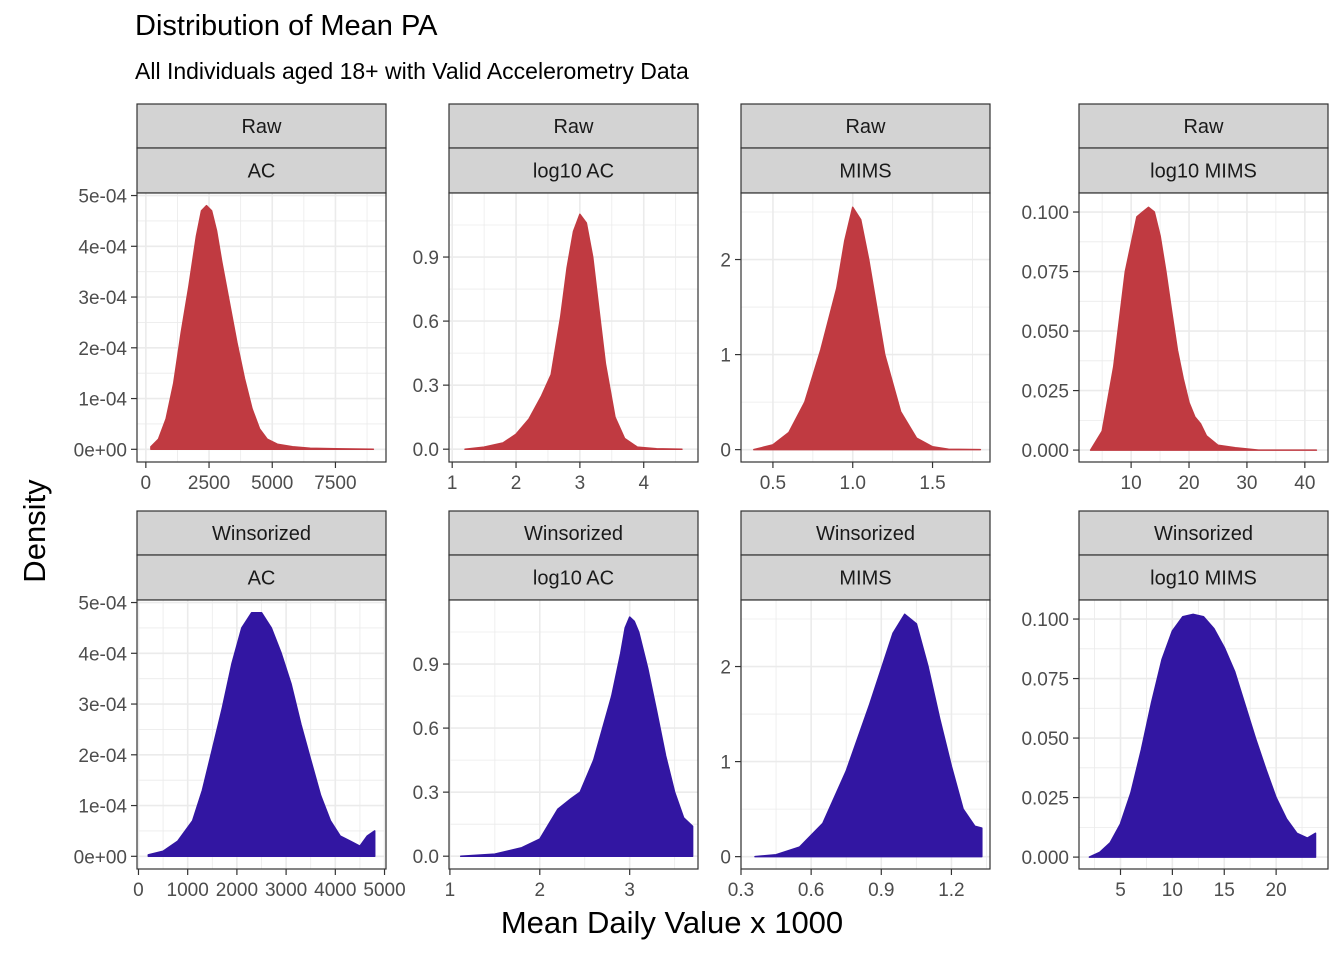  I want to click on x-tick-label: 1.0, so click(853, 483).